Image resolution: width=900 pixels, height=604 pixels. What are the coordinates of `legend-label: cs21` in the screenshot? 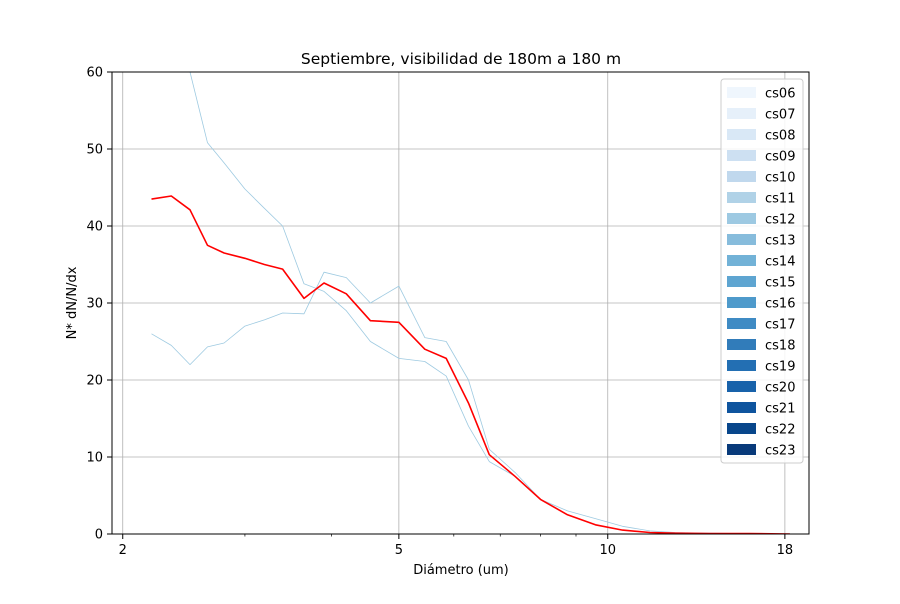 It's located at (780, 409).